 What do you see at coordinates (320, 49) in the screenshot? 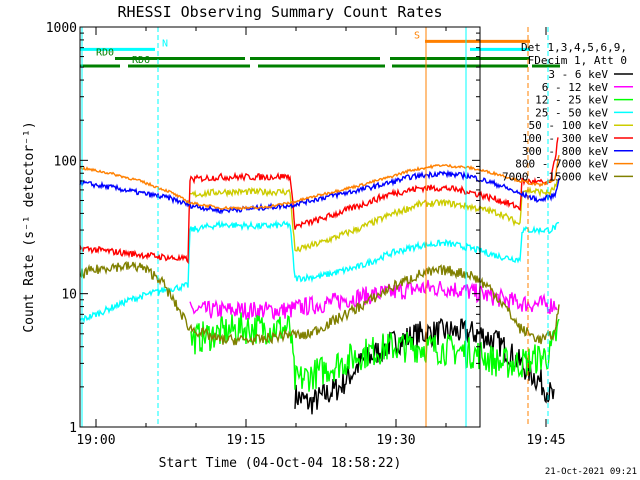
I see `flag-lines: N S RD0 RD6` at bounding box center [320, 49].